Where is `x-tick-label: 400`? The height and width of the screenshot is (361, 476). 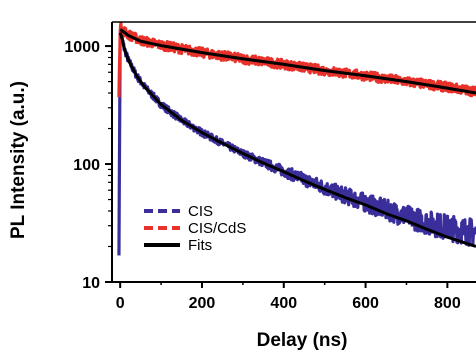 x-tick-label: 400 is located at coordinates (283, 303).